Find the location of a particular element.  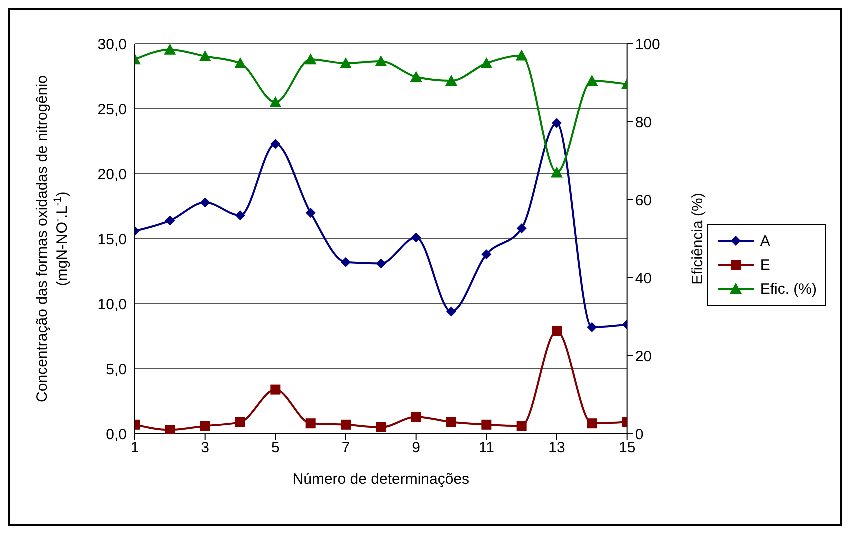

x-tick-label: 5 is located at coordinates (275, 448).